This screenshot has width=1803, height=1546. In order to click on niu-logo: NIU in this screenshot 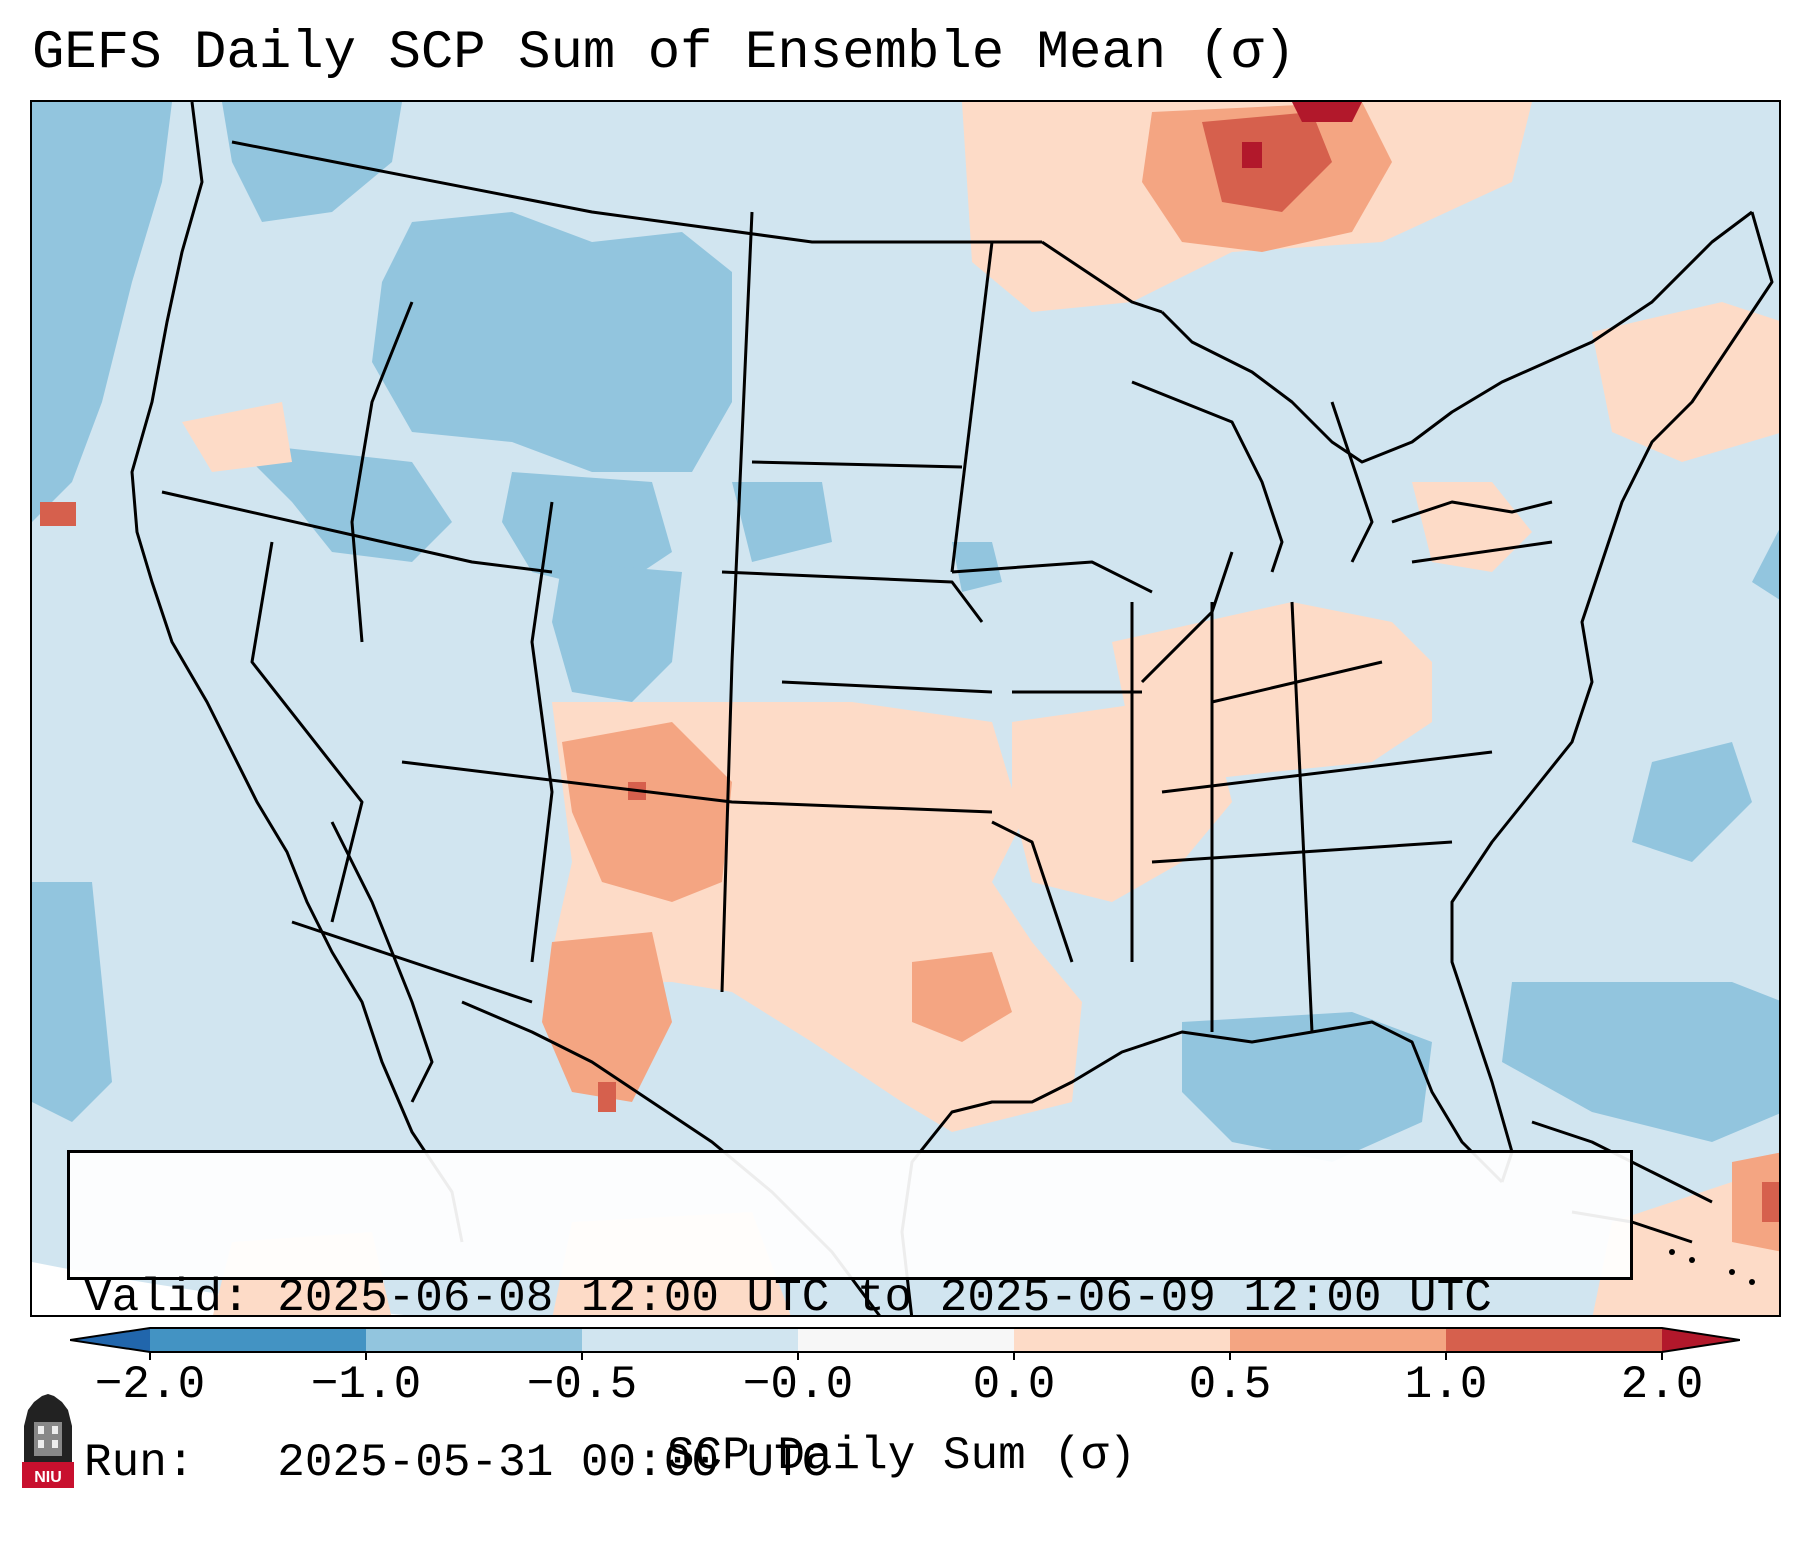, I will do `click(48, 1441)`.